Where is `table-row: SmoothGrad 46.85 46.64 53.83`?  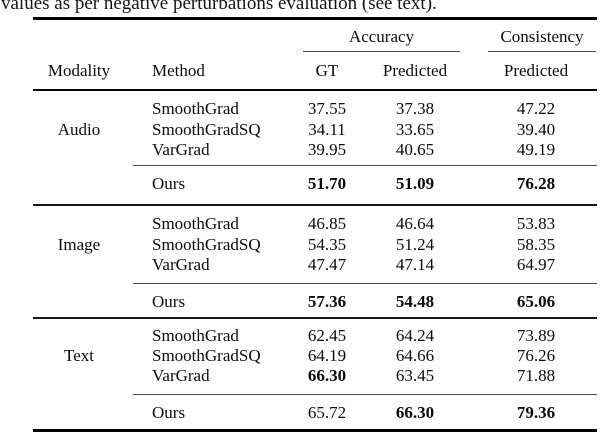 table-row: SmoothGrad 46.85 46.64 53.83 is located at coordinates (315, 223).